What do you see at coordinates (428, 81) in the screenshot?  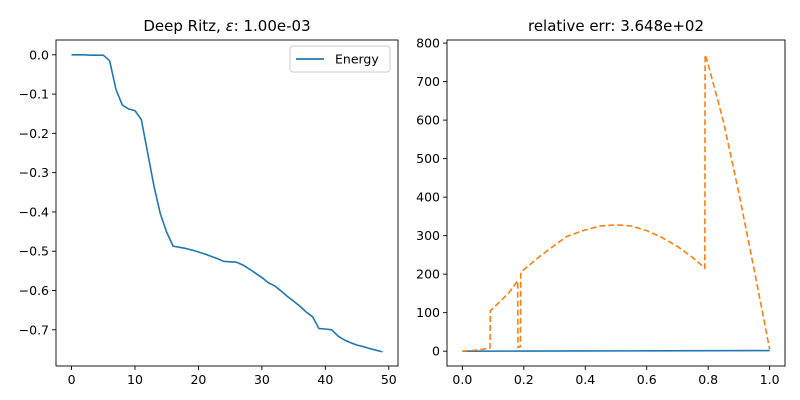 I see `relative-error-y-tick-label: 700` at bounding box center [428, 81].